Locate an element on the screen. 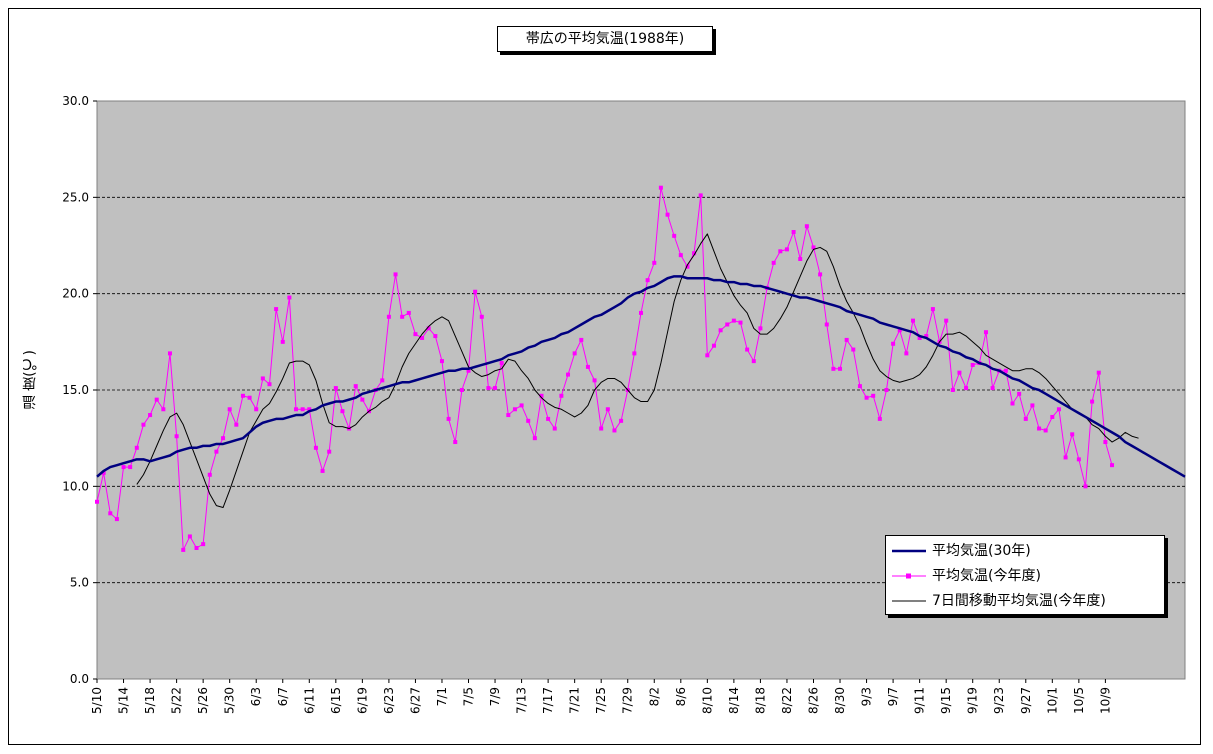  x-tick-label: 8/18 is located at coordinates (760, 700).